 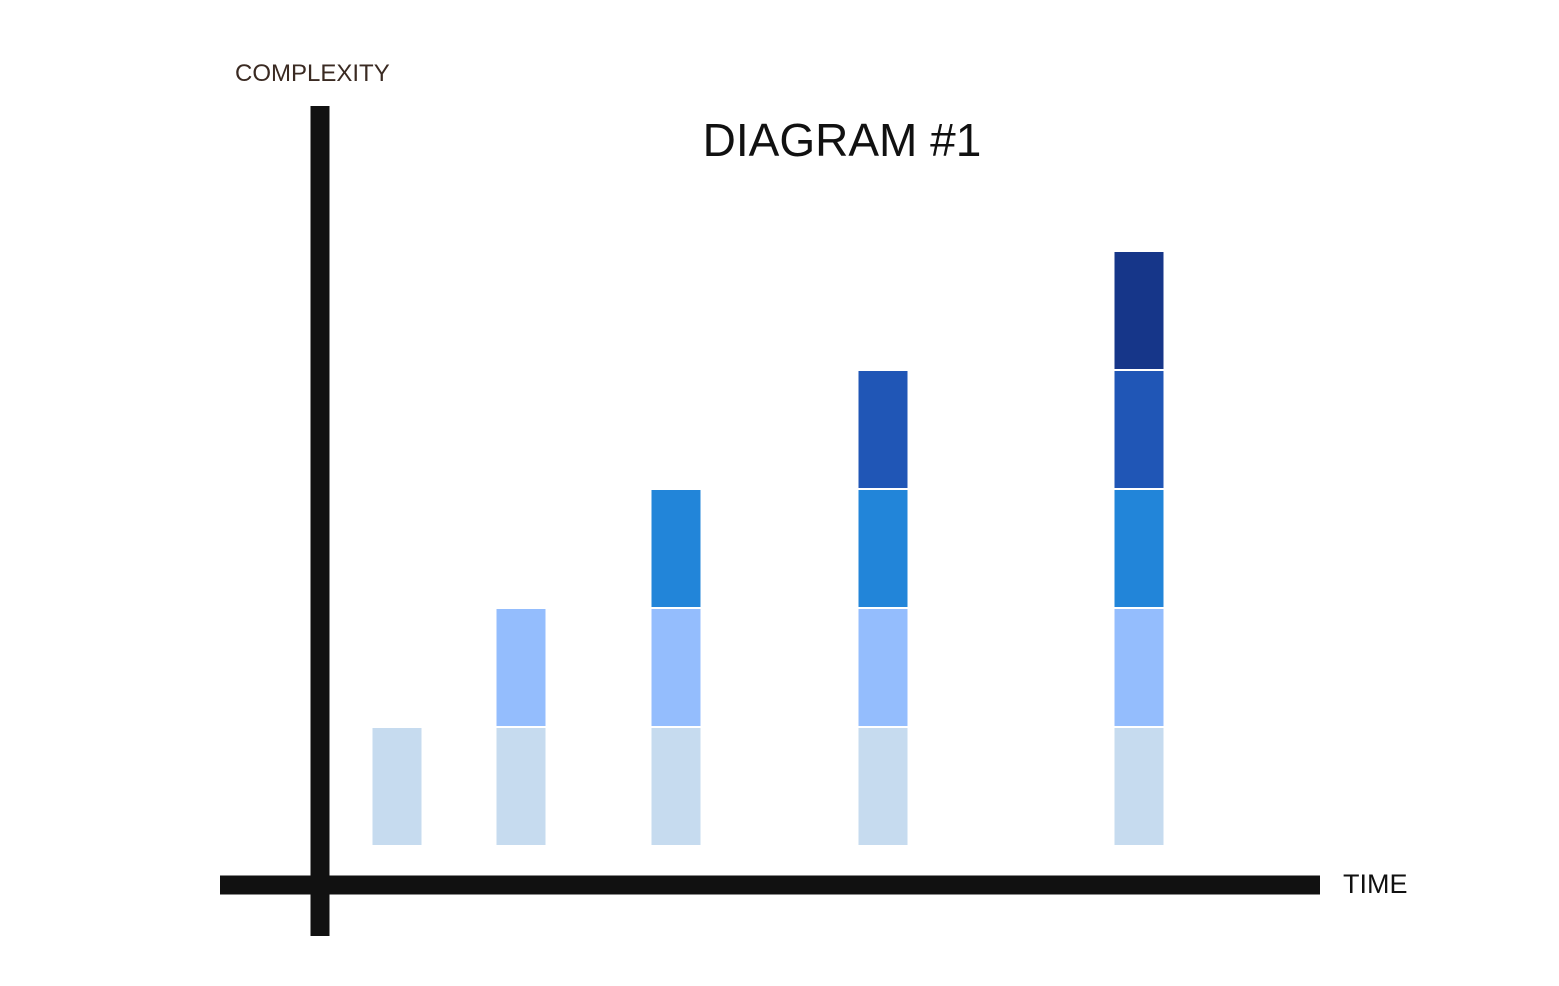 What do you see at coordinates (842, 140) in the screenshot?
I see `chart-title: DIAGRAM #1` at bounding box center [842, 140].